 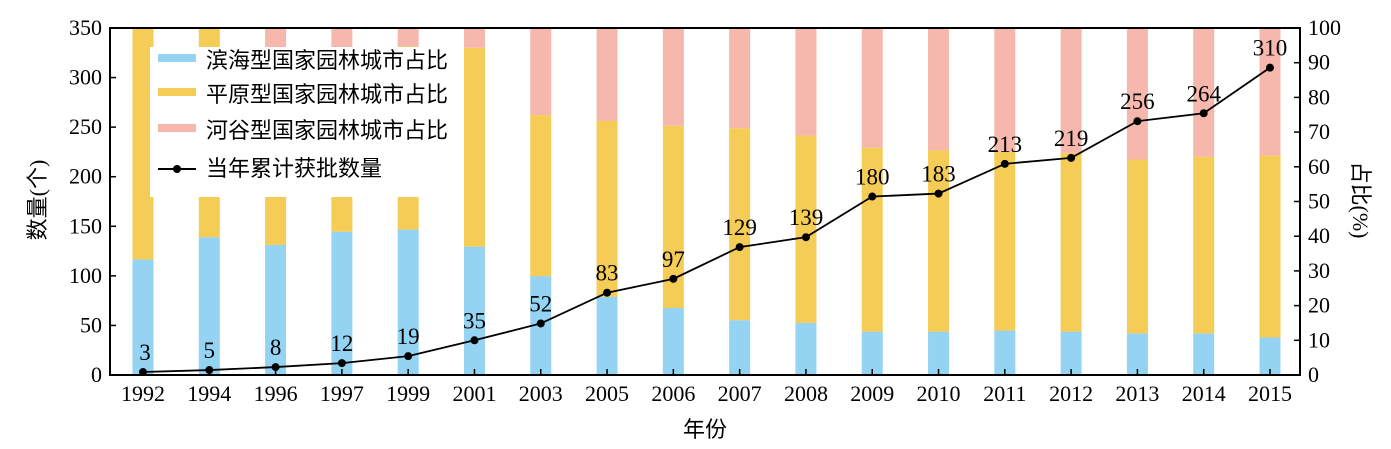 I want to click on line-point-2006, so click(x=673, y=278).